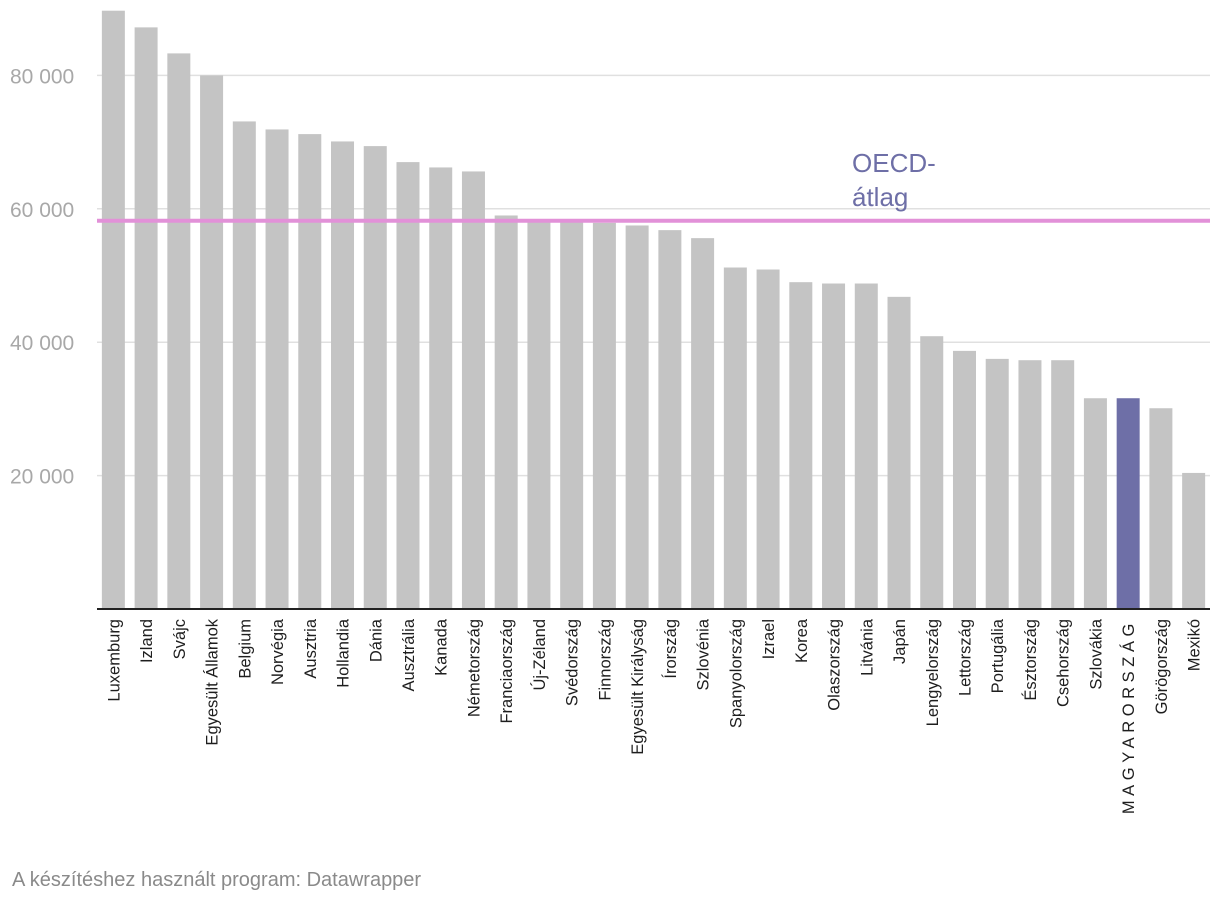 This screenshot has height=906, width=1220. Describe the element at coordinates (1030, 484) in the screenshot. I see `bar-észtország` at that location.